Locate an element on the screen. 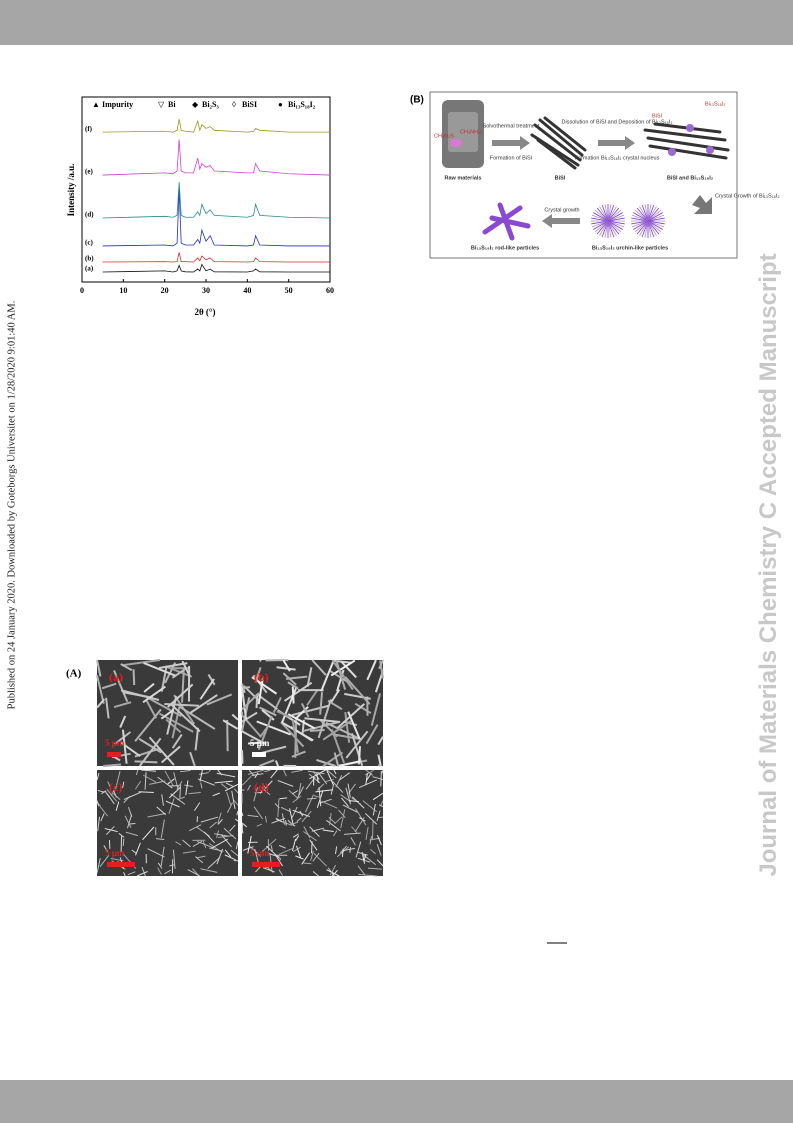  arrow is located at coordinates (616, 143).